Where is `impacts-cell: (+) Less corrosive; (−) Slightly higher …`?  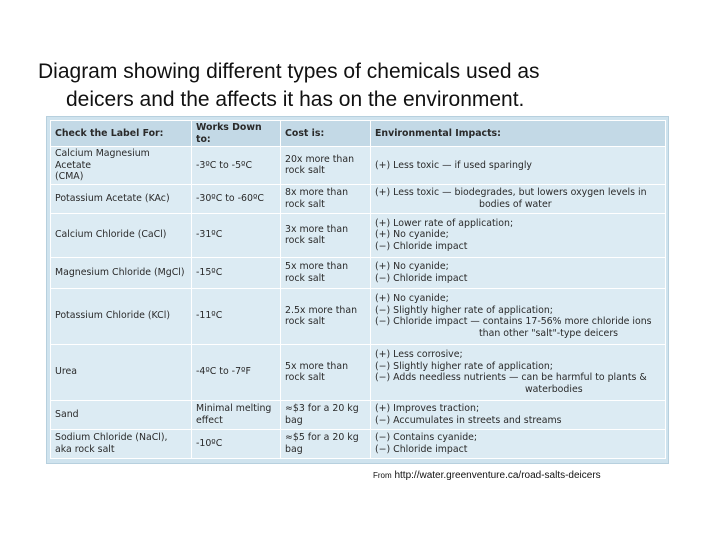
impacts-cell: (+) Less corrosive; (−) Slightly higher … is located at coordinates (518, 372).